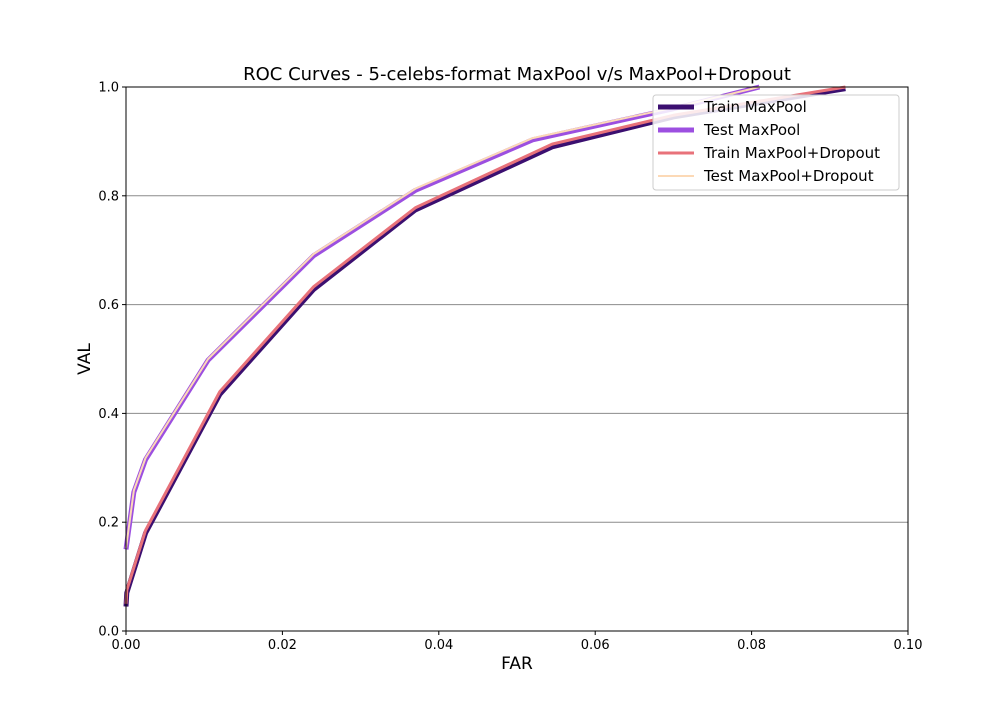 The height and width of the screenshot is (720, 1008). What do you see at coordinates (108, 88) in the screenshot?
I see `y-tick-label: 1.0` at bounding box center [108, 88].